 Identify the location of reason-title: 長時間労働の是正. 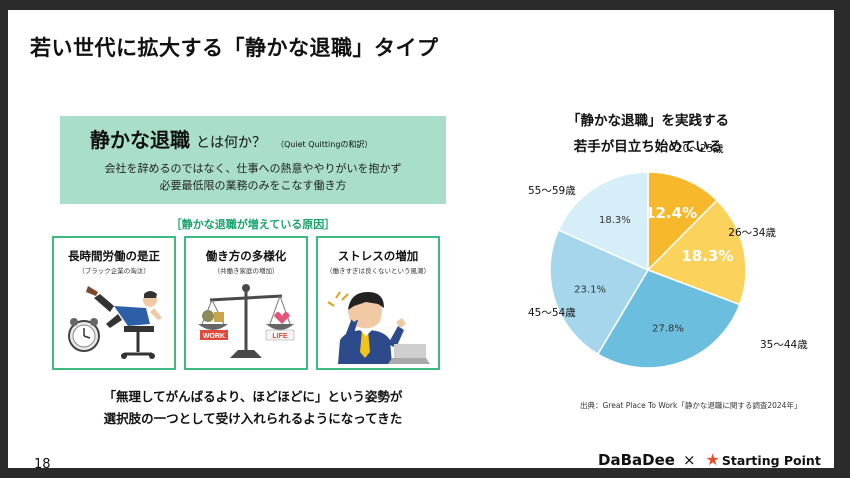
(114, 256).